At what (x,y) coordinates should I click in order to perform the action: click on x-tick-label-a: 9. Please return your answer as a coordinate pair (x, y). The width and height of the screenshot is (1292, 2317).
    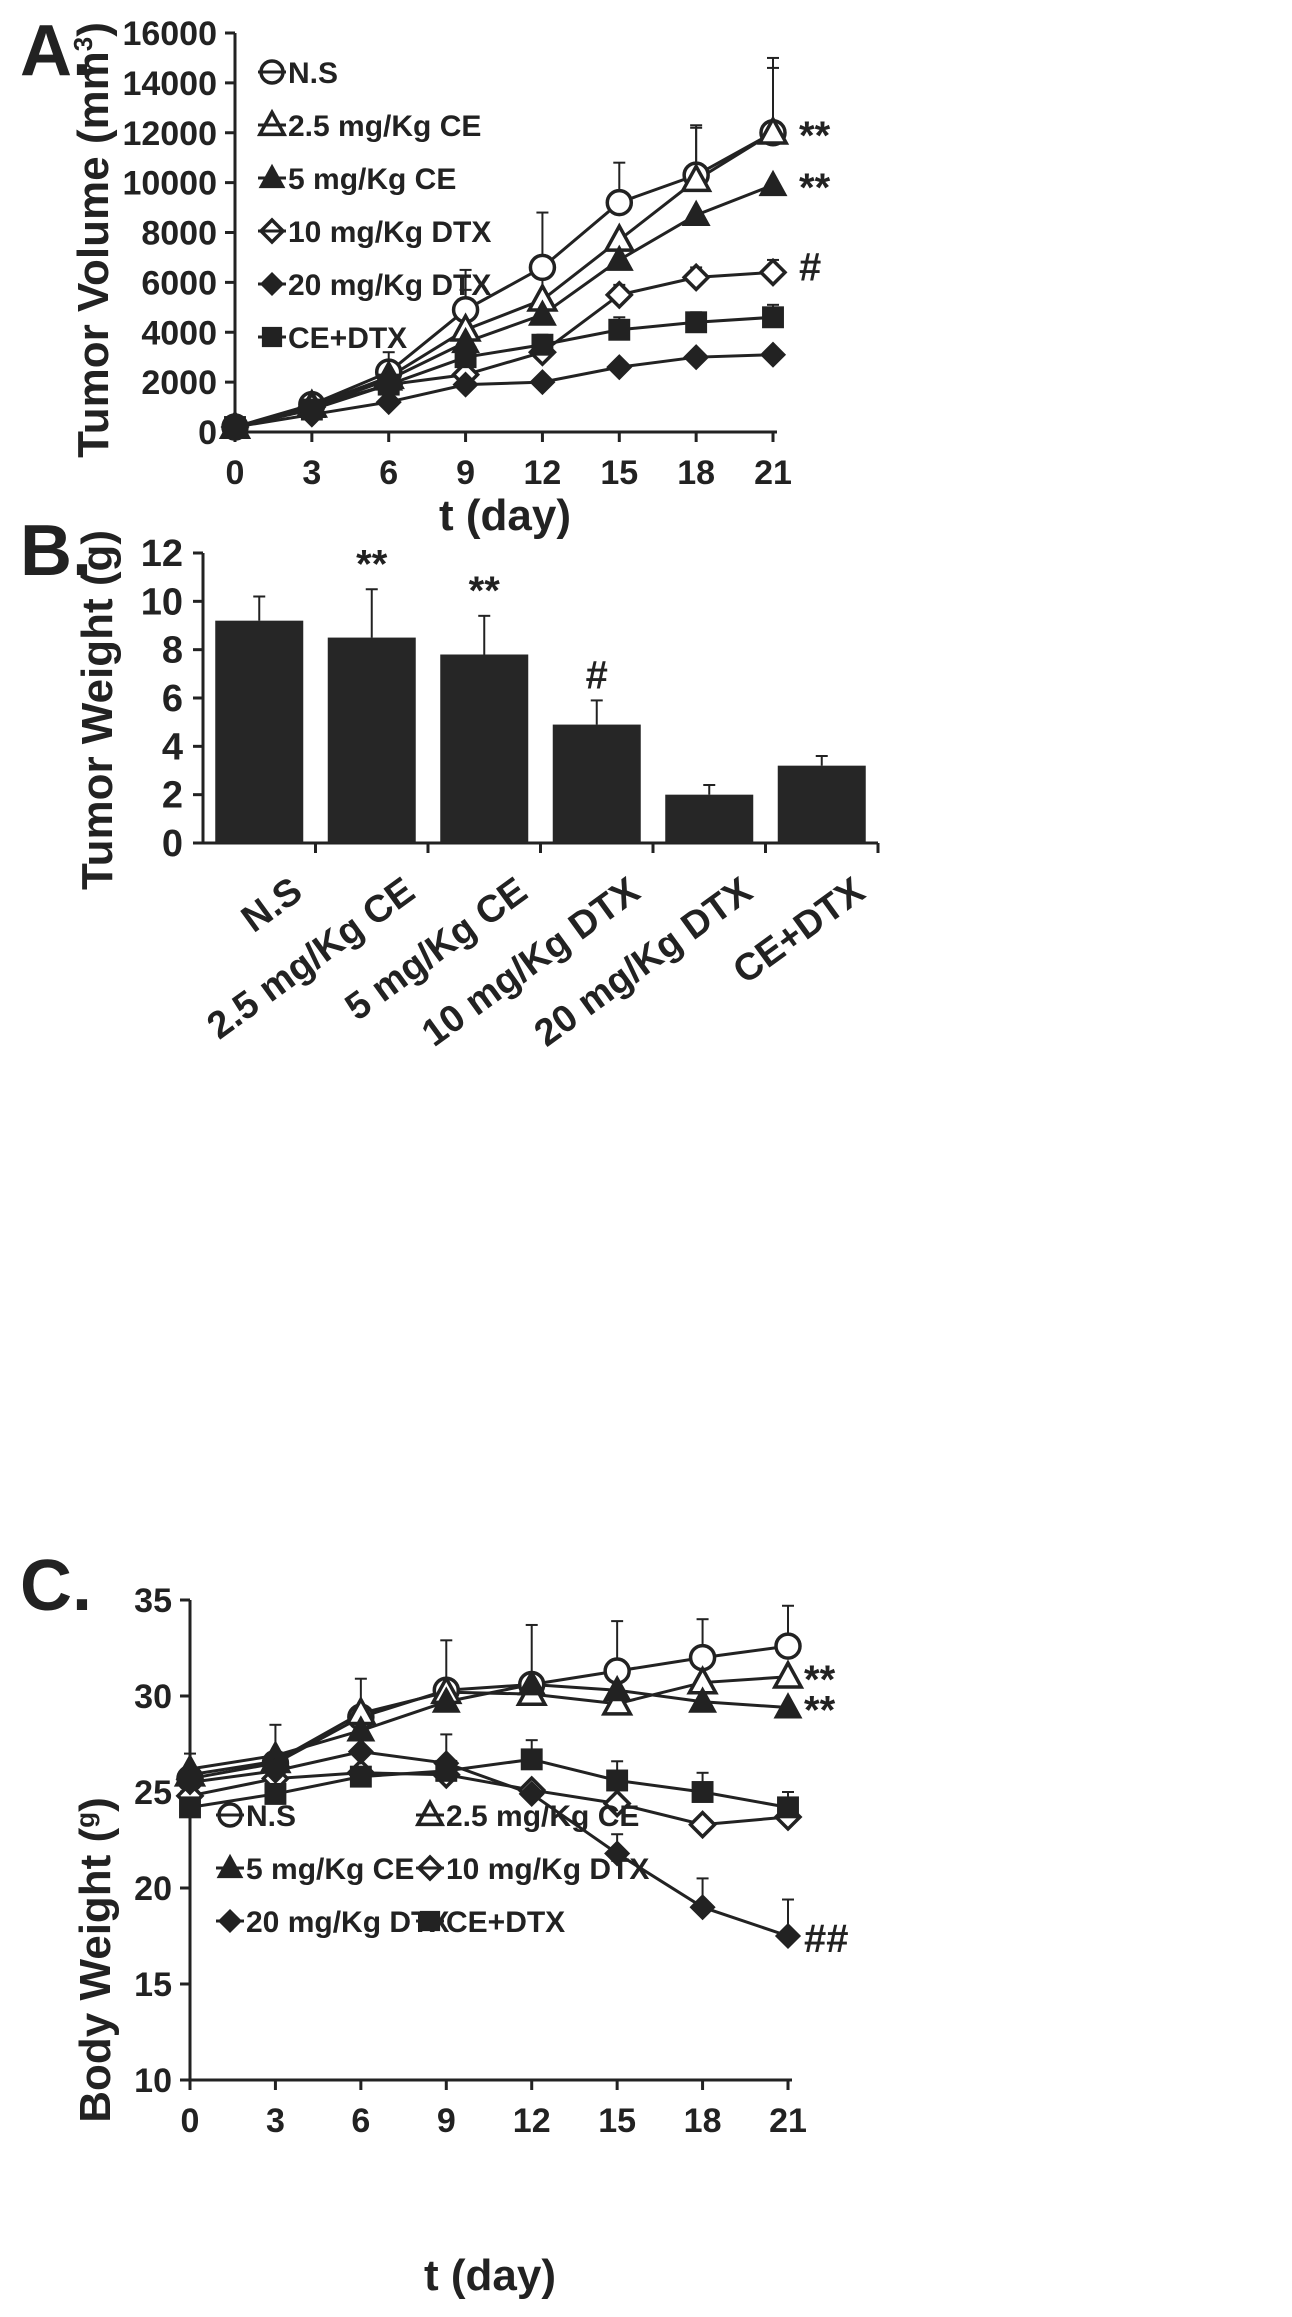
    Looking at the image, I should click on (465, 473).